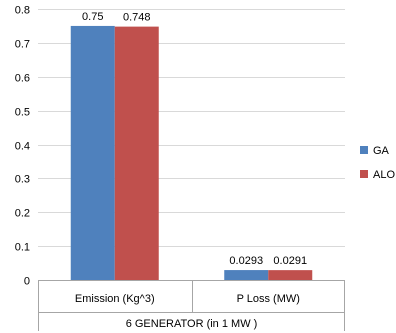 The height and width of the screenshot is (333, 396). Describe the element at coordinates (192, 324) in the screenshot. I see `x-axis-title: 6 GENERATOR (in 1 MW )` at that location.